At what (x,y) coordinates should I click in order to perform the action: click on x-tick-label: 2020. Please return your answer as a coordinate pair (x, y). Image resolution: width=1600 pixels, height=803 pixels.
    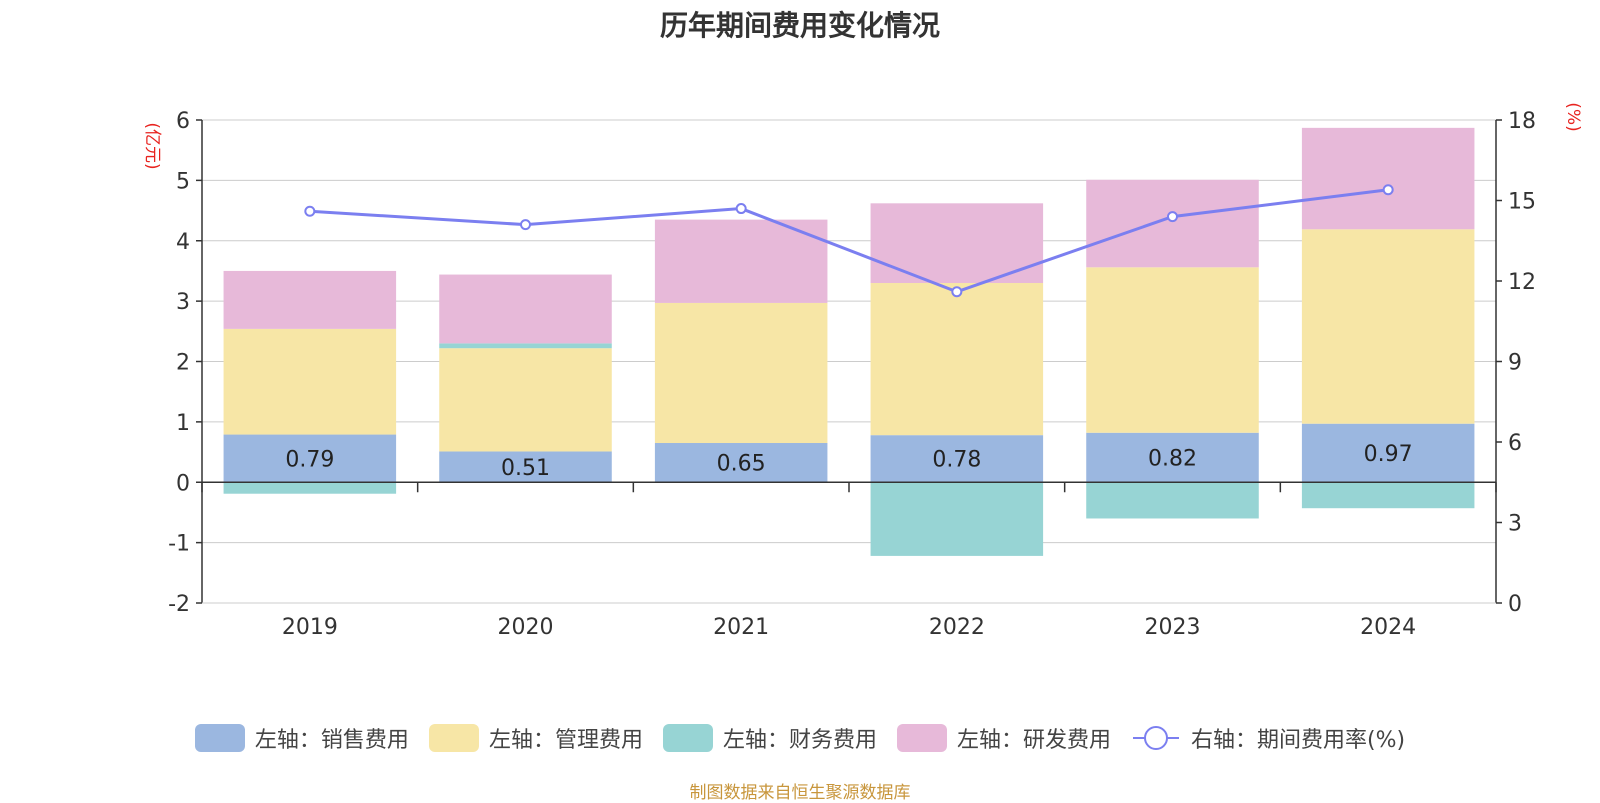
    Looking at the image, I should click on (526, 627).